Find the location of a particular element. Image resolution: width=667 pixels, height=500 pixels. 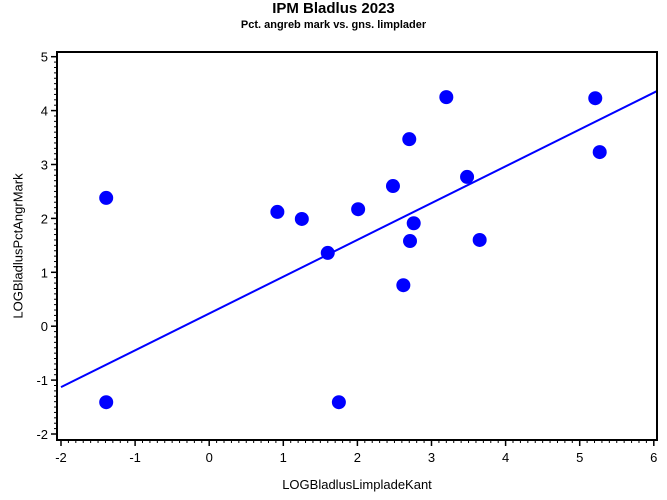

y-tick-label: 4 is located at coordinates (44, 111).